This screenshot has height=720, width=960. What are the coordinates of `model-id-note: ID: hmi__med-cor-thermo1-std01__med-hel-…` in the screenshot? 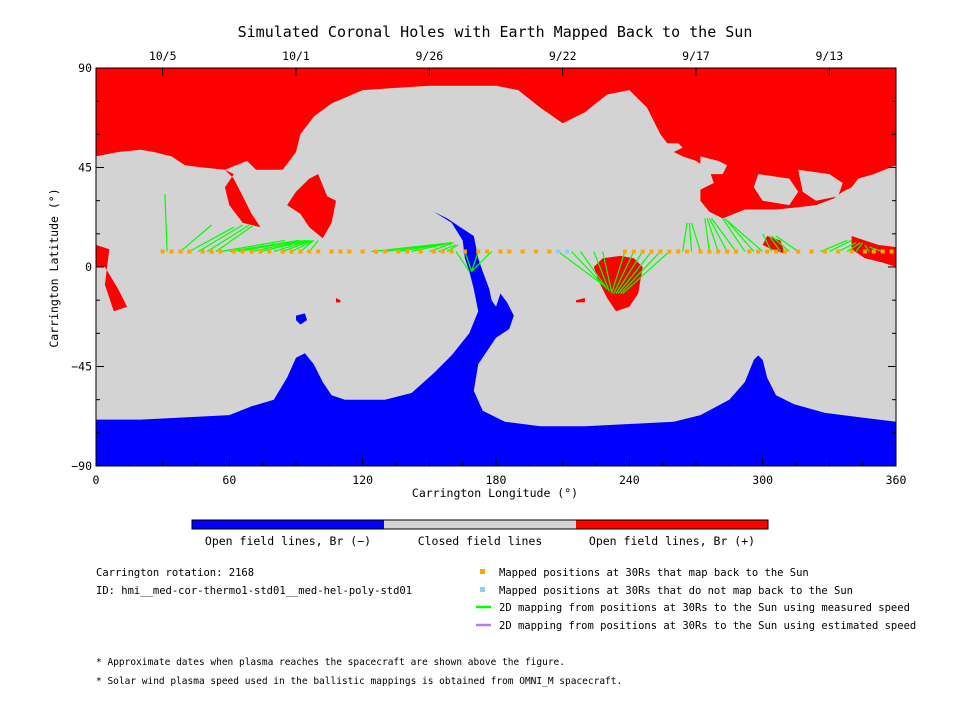 It's located at (254, 591).